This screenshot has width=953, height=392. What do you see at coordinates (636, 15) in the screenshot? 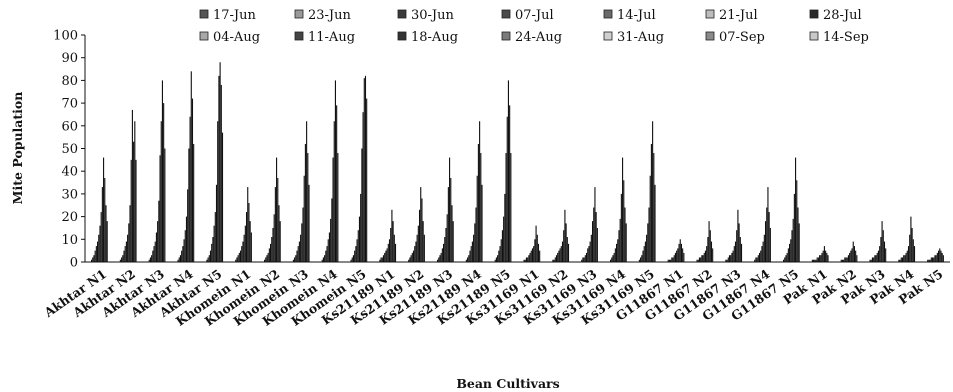
I see `legend-label: 14-Jul` at bounding box center [636, 15].